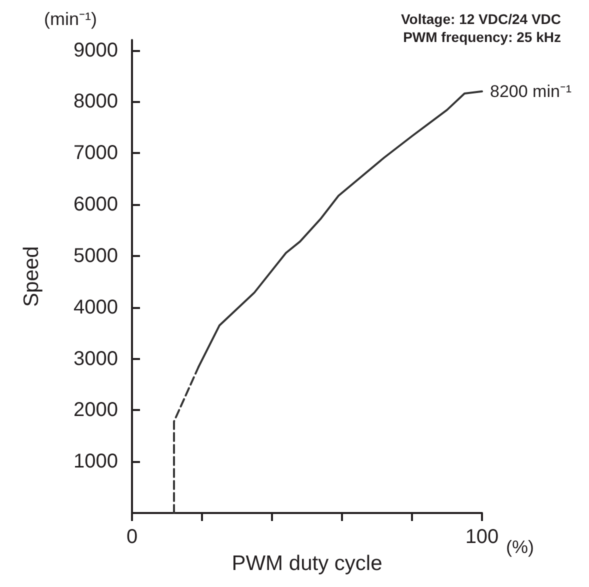  I want to click on y-tick-label: 6000, so click(96, 205).